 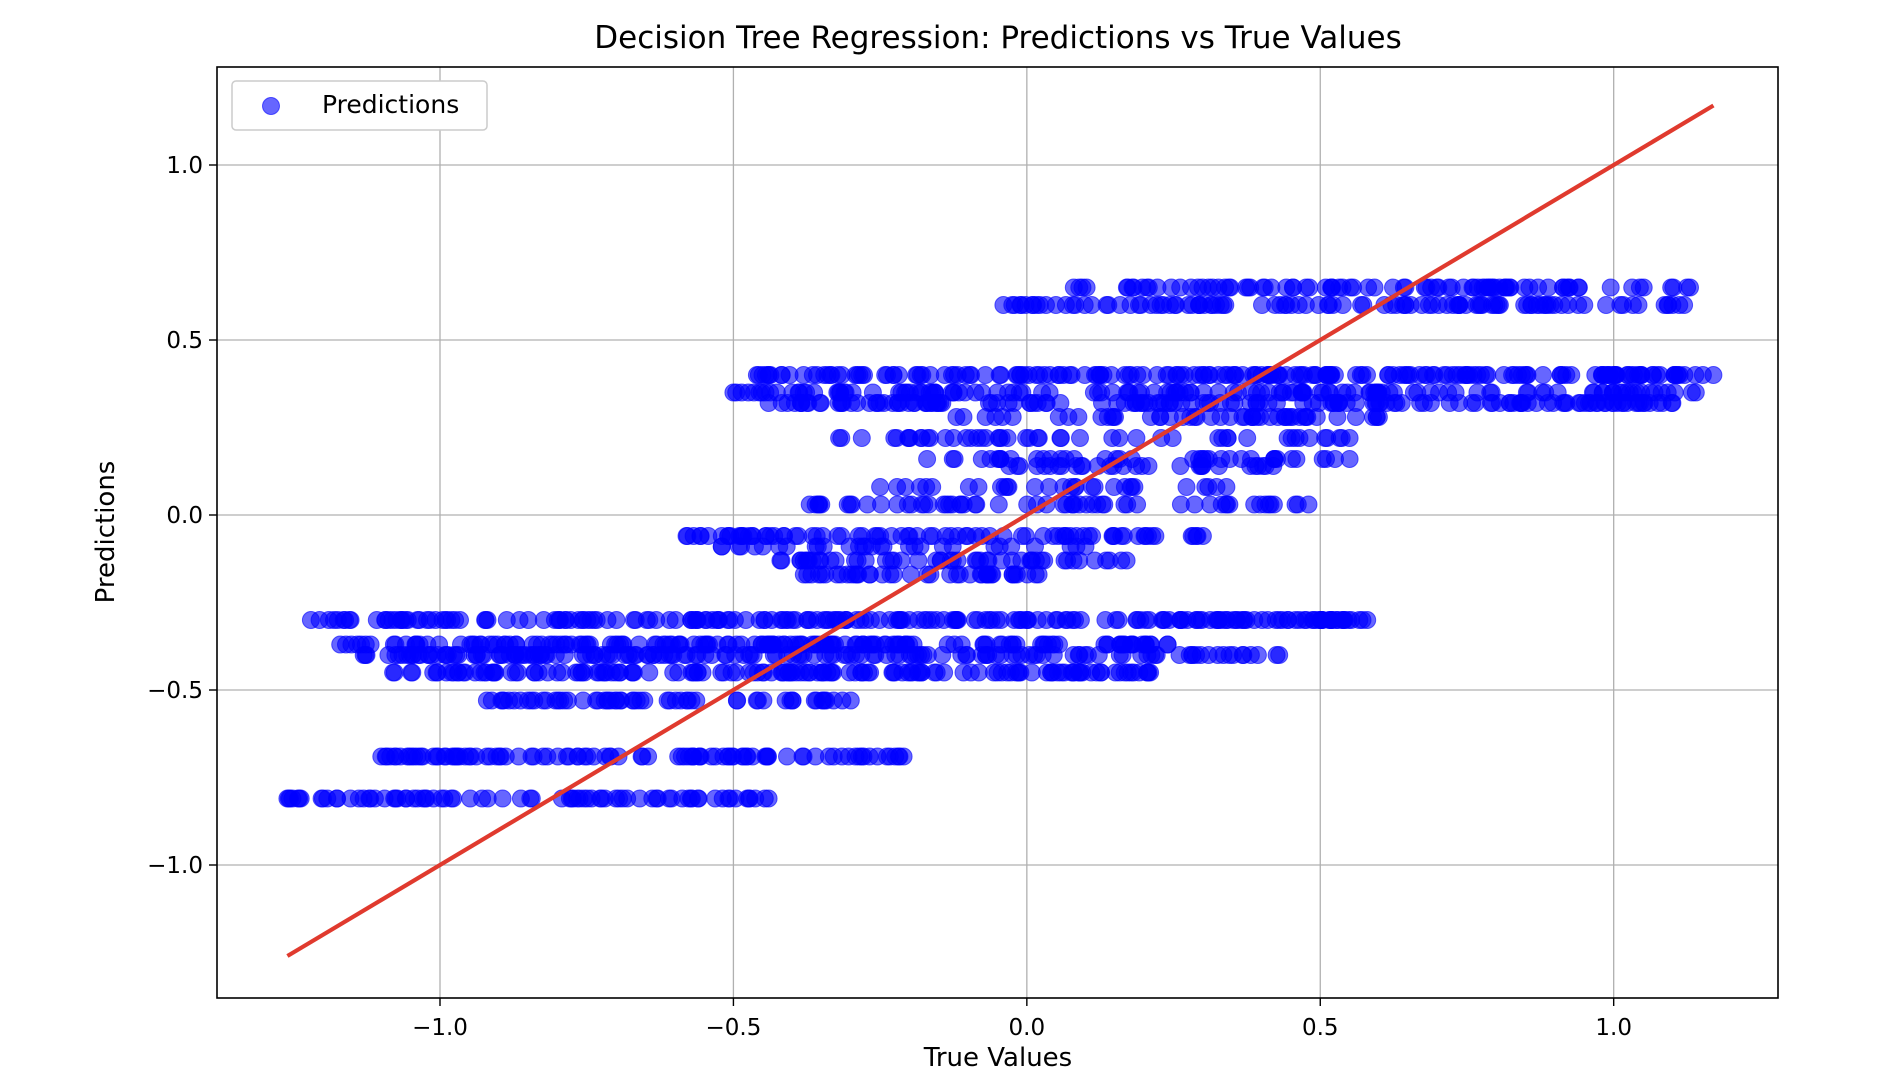 What do you see at coordinates (997, 1058) in the screenshot?
I see `x-axis-label: True Values` at bounding box center [997, 1058].